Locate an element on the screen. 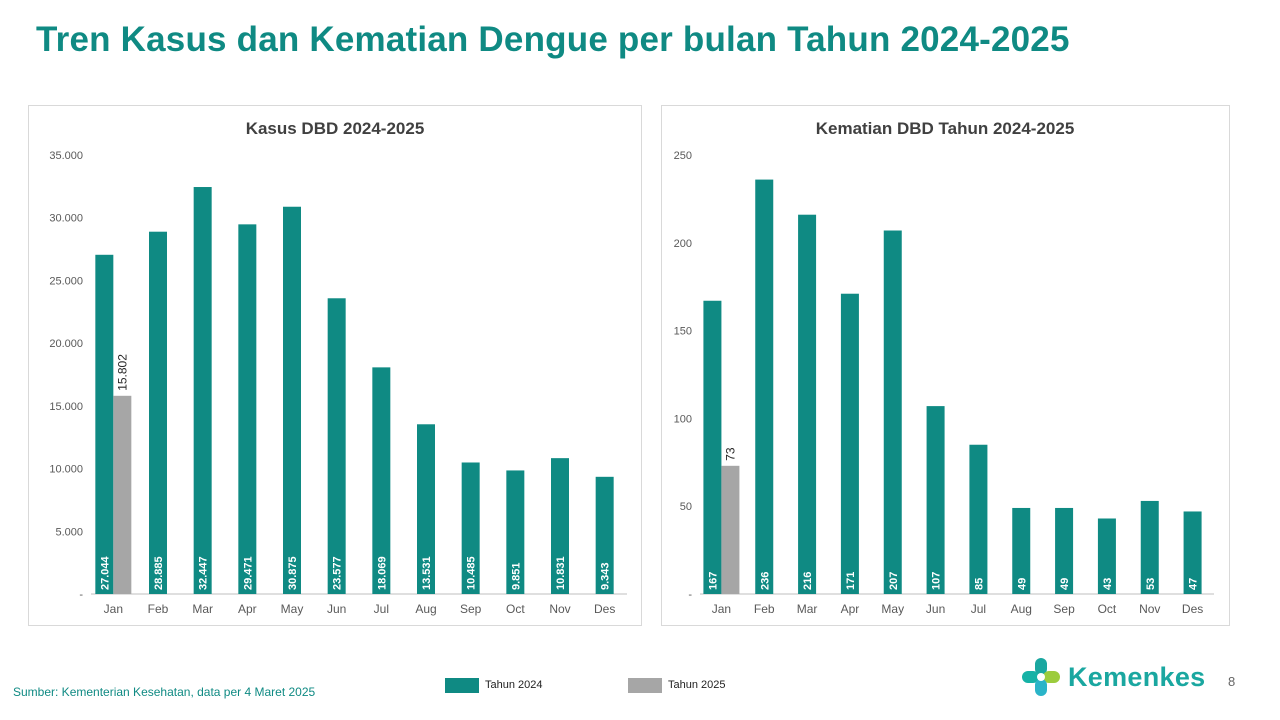 This screenshot has height=720, width=1280. bar-label-2024: 23.577 is located at coordinates (338, 573).